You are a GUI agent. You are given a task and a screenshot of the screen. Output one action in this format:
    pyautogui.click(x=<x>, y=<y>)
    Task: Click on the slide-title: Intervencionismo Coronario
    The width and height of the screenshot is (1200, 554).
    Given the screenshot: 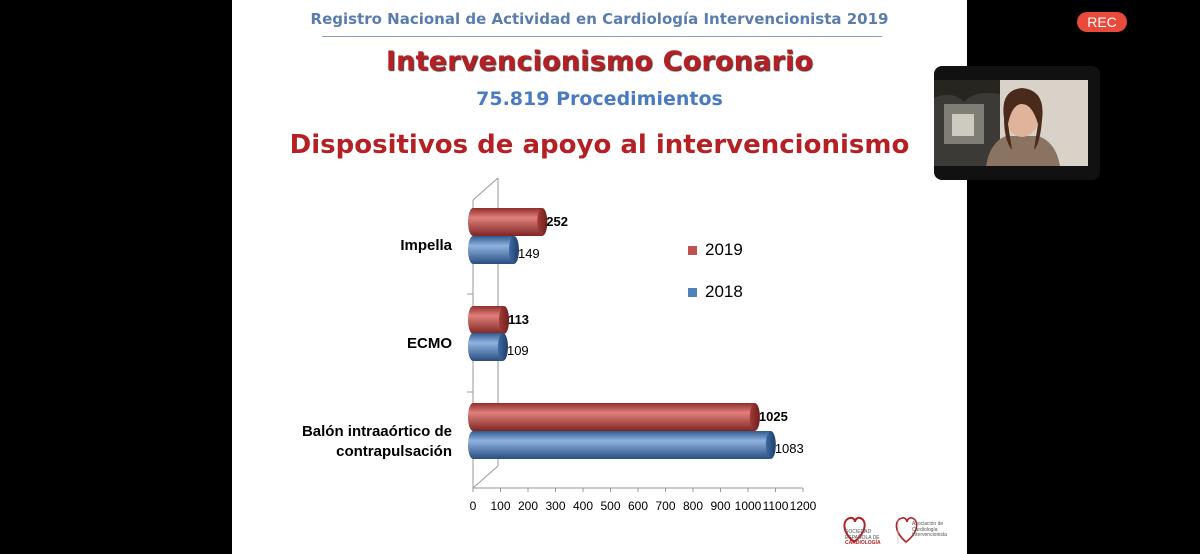 What is the action you would take?
    pyautogui.click(x=599, y=61)
    